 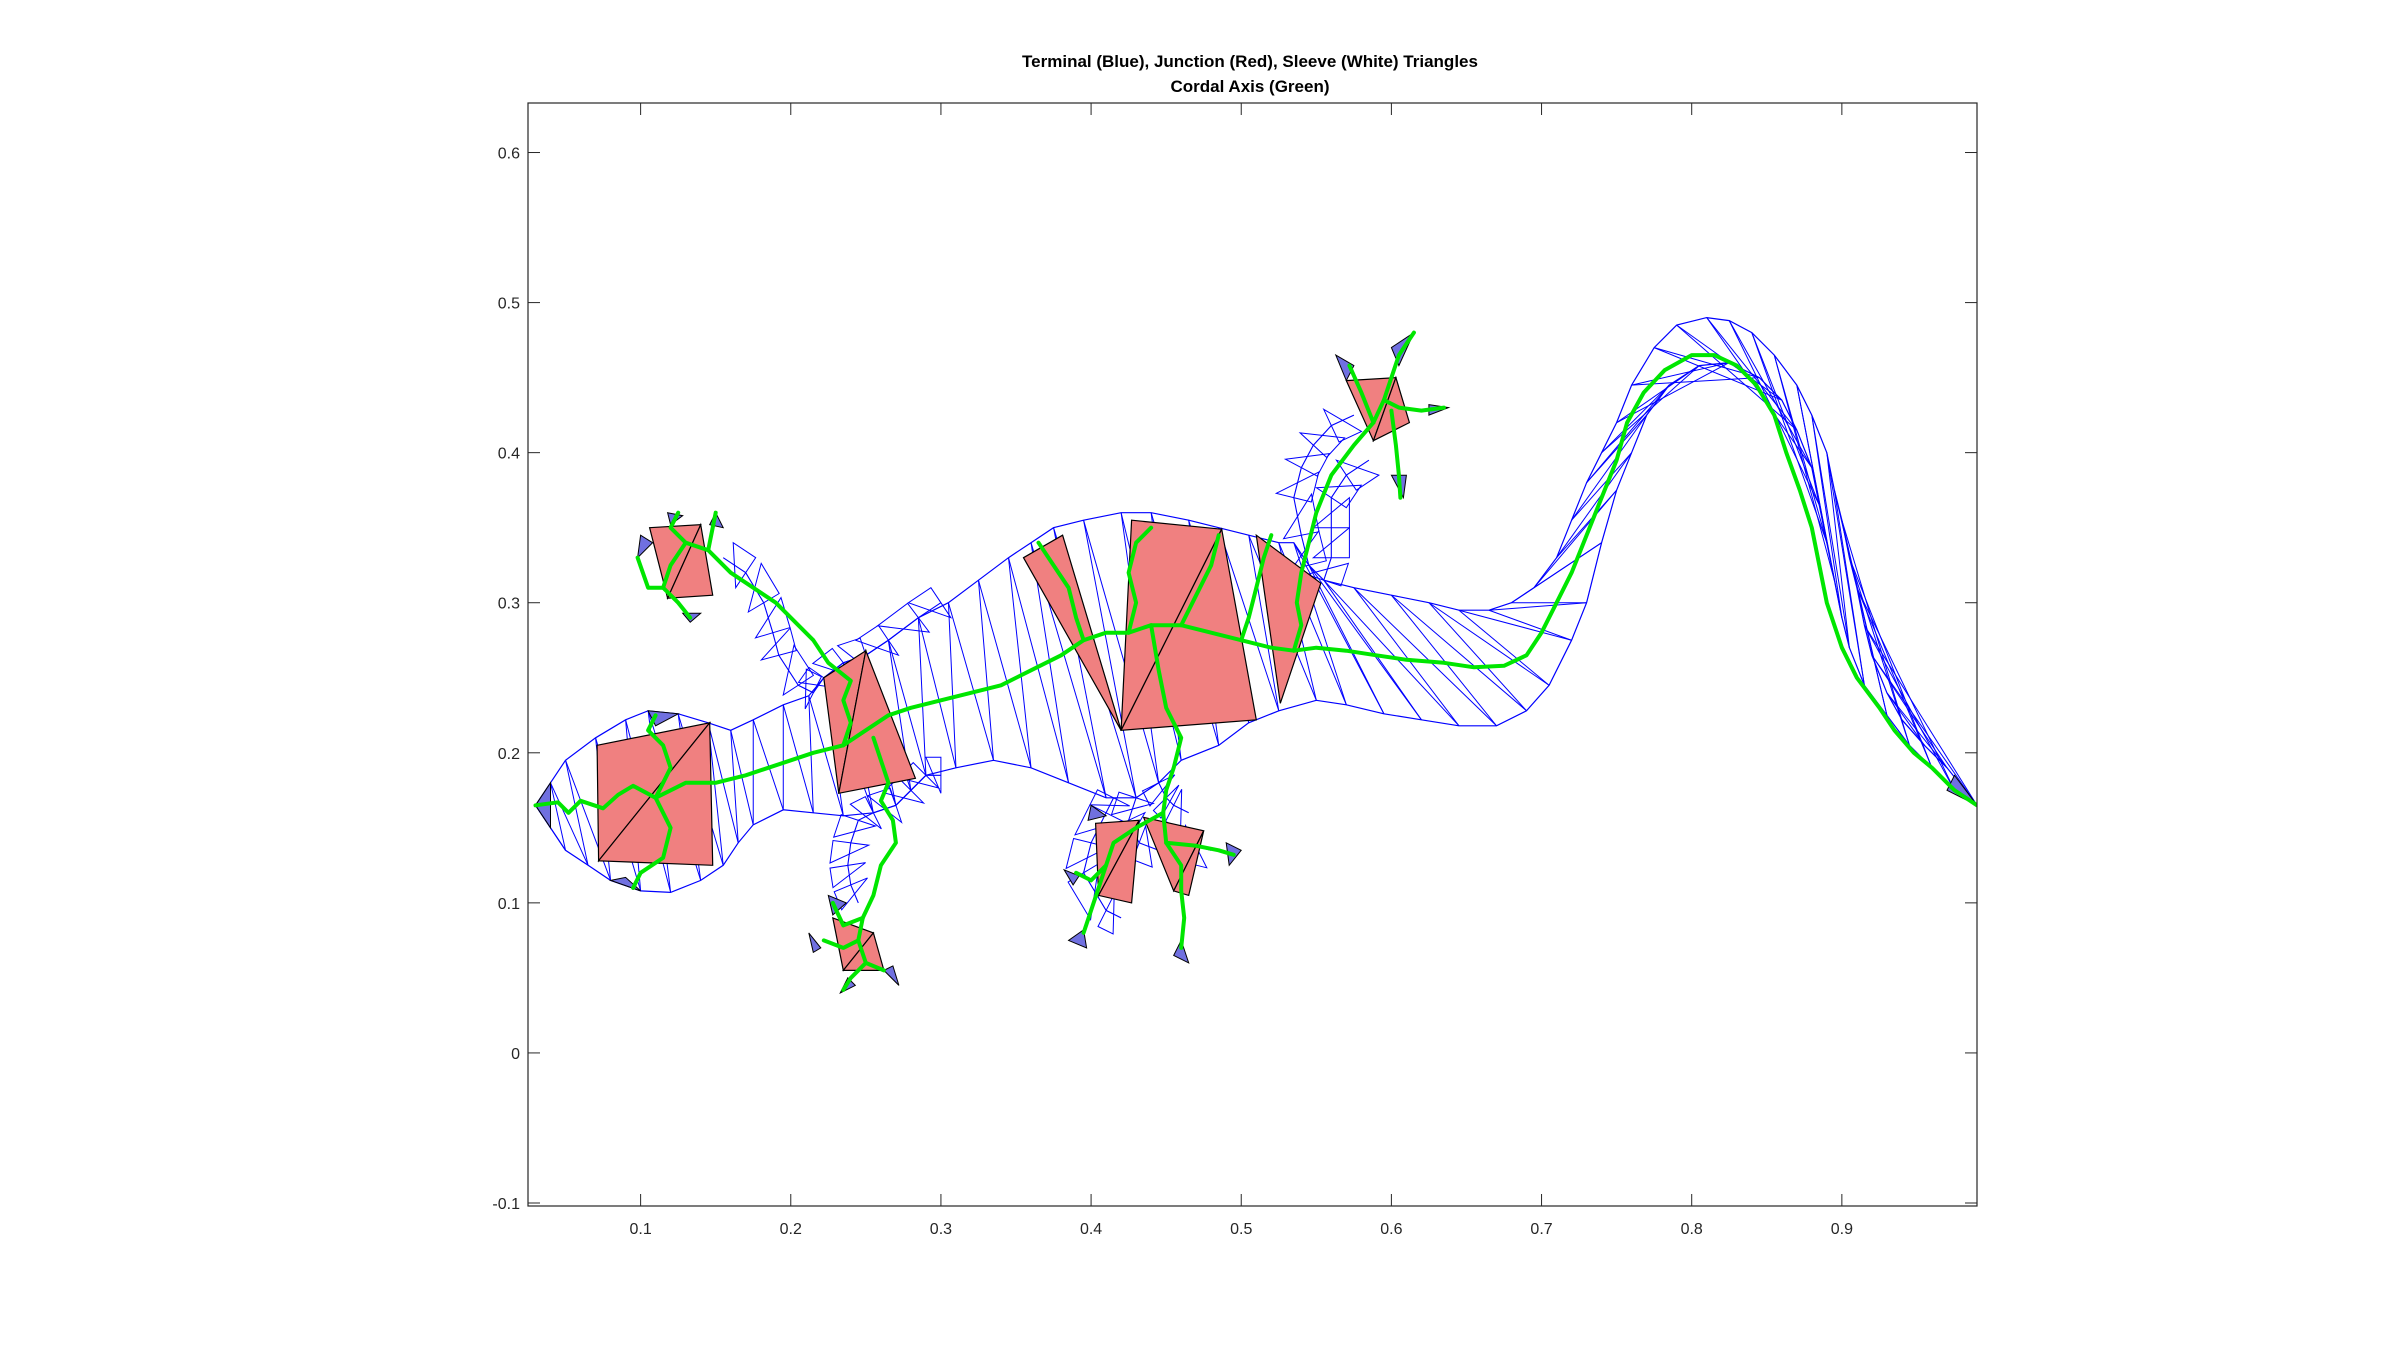 I want to click on y-tick-label: 0.2, so click(x=509, y=754).